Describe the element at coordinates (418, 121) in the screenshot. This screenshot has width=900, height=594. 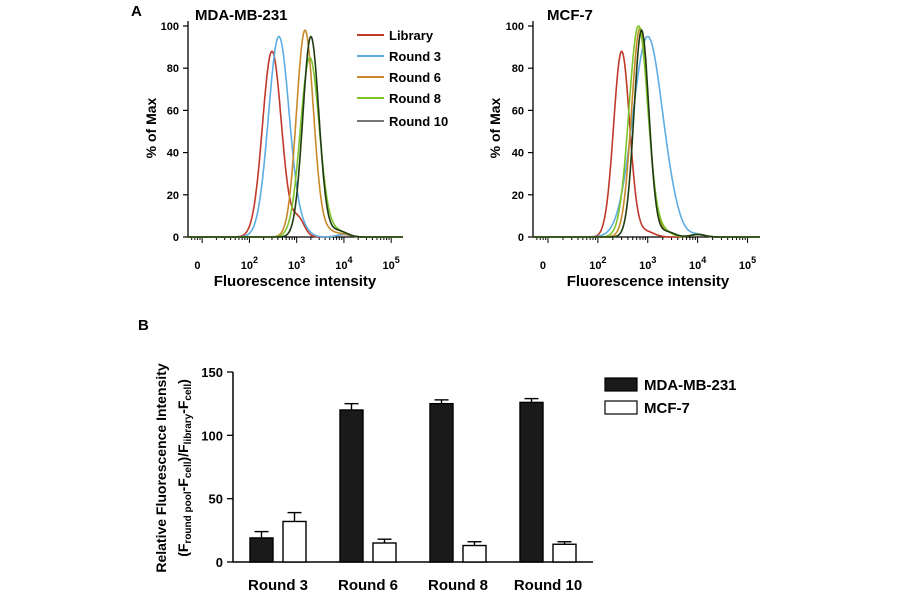
I see `legend-label-round-10: Round 10` at that location.